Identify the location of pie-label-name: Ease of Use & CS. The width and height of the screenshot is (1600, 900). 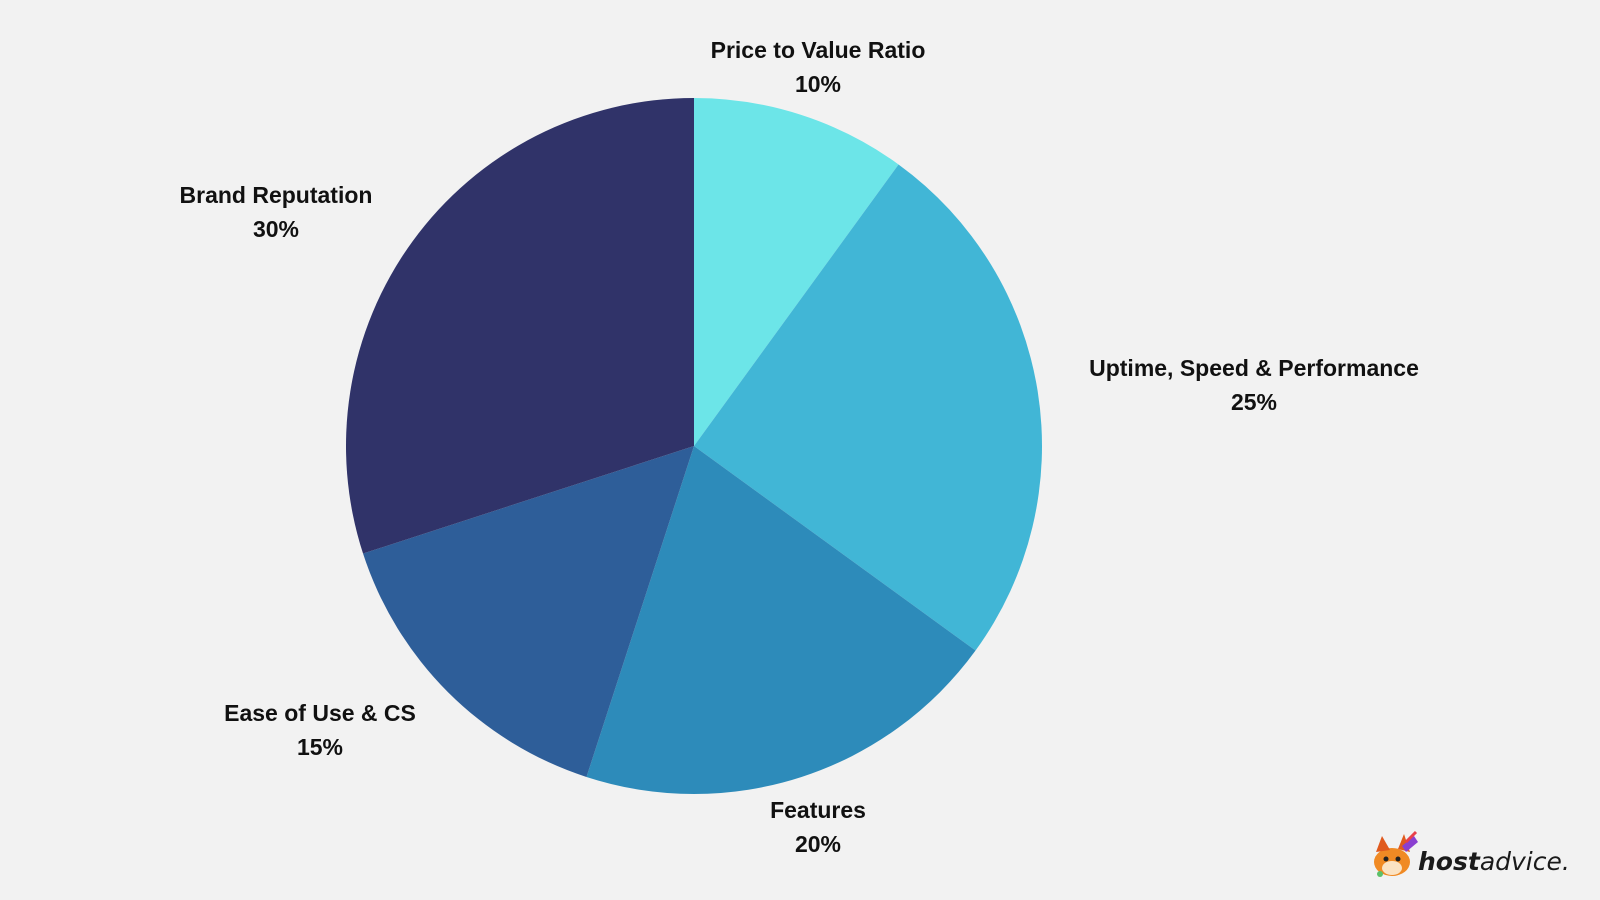
(320, 713).